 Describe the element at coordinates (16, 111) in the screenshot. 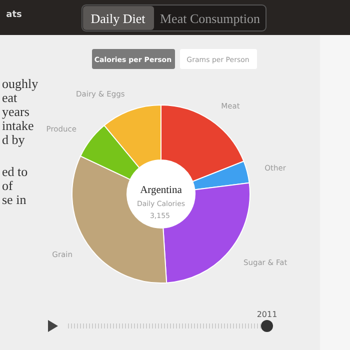

I see `text: years` at that location.